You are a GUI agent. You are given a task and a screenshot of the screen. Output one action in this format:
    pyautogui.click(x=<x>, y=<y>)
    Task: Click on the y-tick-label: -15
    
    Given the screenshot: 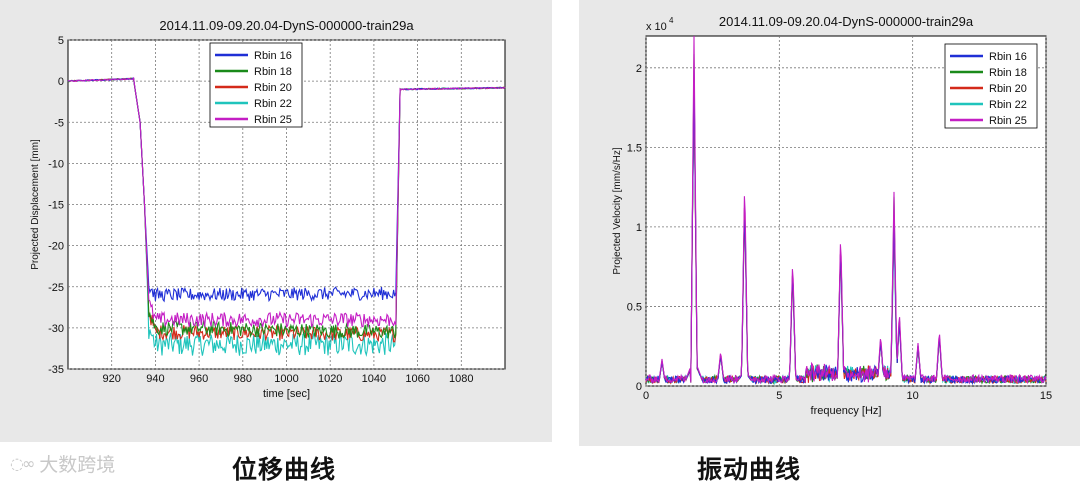 What is the action you would take?
    pyautogui.click(x=56, y=206)
    